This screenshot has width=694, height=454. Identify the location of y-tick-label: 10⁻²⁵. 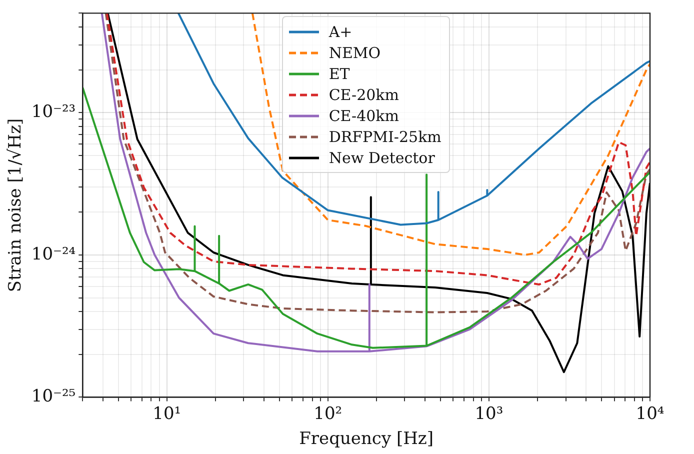
(53, 396).